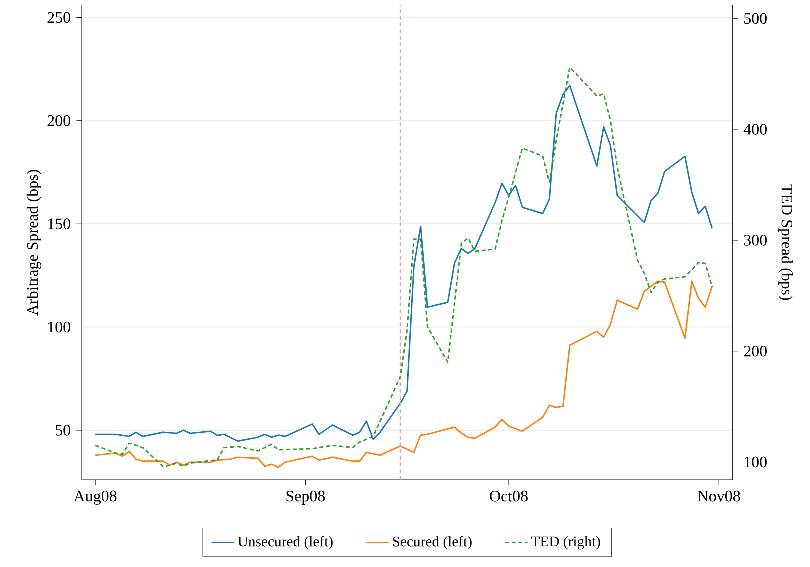 The height and width of the screenshot is (567, 810). I want to click on x-tick-label: Oct08, so click(509, 496).